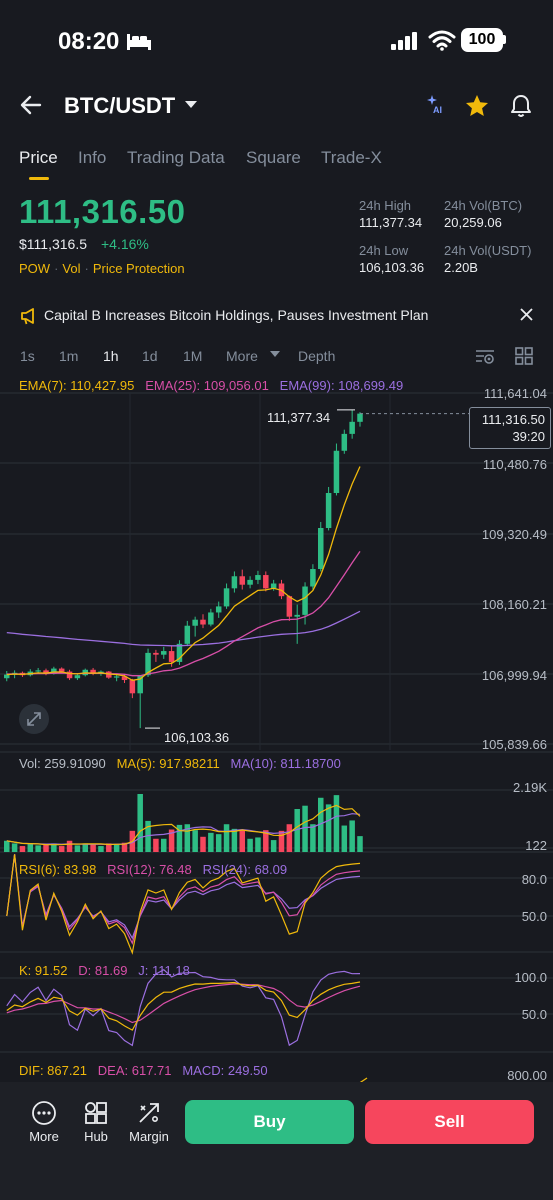 This screenshot has height=1200, width=553. I want to click on interval-more: More, so click(242, 356).